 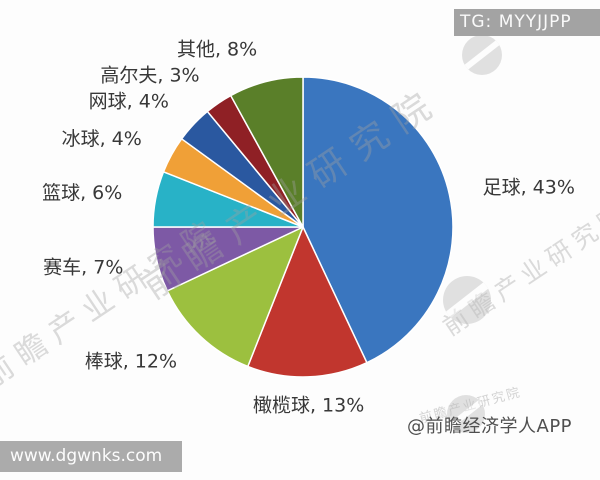 I want to click on pie-label-2: 棒球, 12%, so click(x=131, y=362).